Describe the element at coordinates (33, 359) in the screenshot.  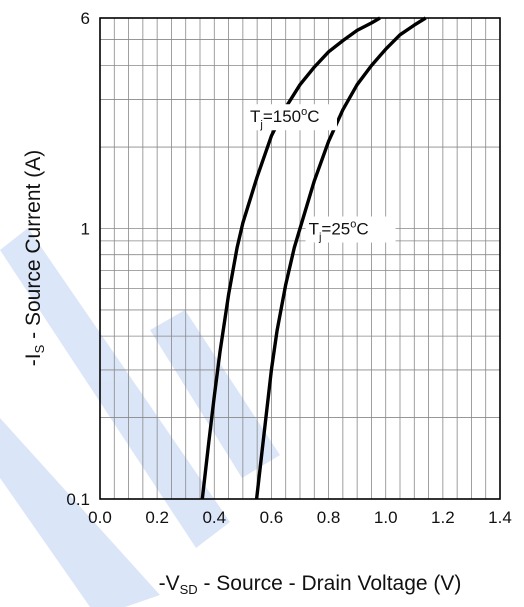
I see `y-axis-title-prefix: -I` at that location.